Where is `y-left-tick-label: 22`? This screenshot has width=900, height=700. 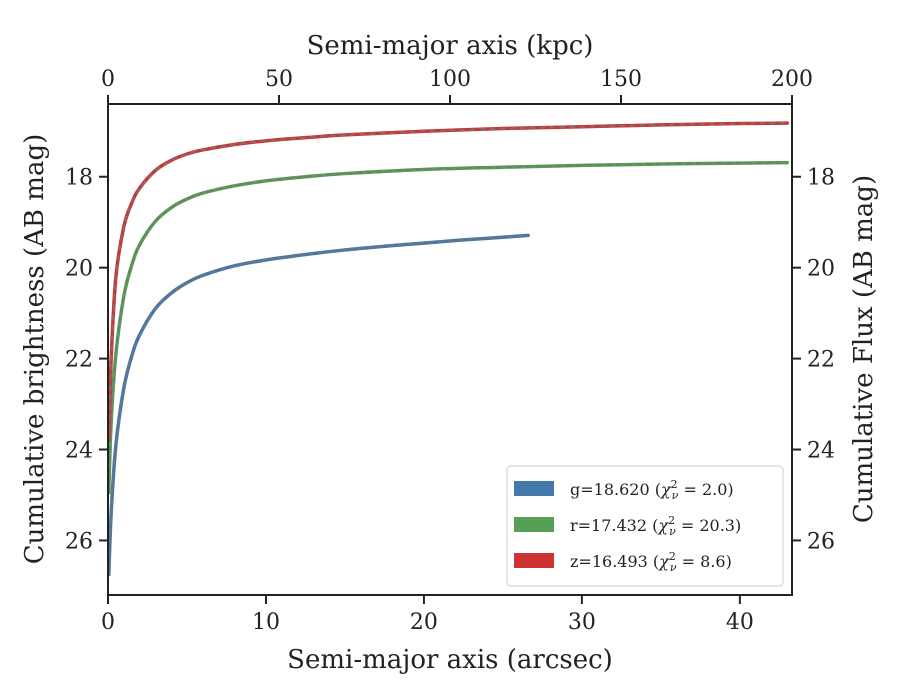 y-left-tick-label: 22 is located at coordinates (79, 360).